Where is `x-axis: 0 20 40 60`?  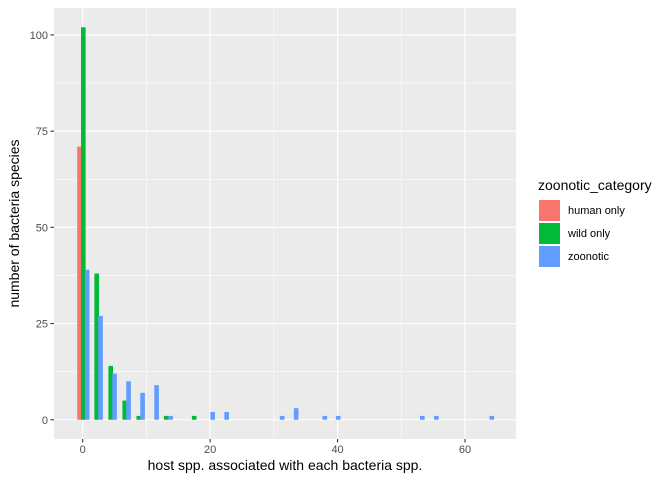 x-axis: 0 20 40 60 is located at coordinates (275, 447).